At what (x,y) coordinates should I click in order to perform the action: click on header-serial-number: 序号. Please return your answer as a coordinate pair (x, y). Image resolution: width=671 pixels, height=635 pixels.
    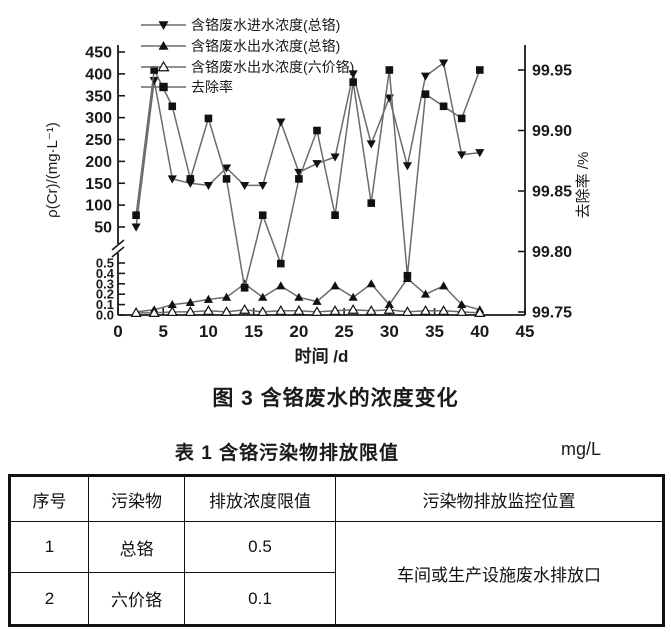
    Looking at the image, I should click on (49, 498).